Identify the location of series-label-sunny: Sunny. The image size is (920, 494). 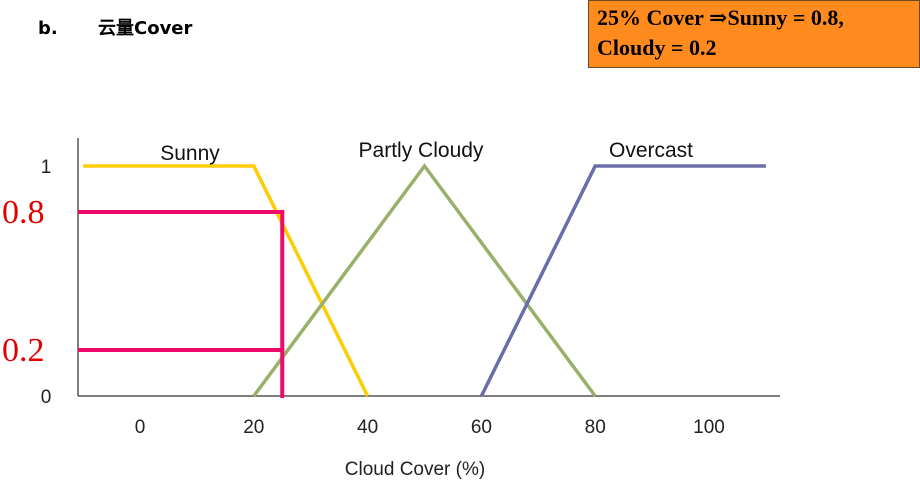
(190, 153).